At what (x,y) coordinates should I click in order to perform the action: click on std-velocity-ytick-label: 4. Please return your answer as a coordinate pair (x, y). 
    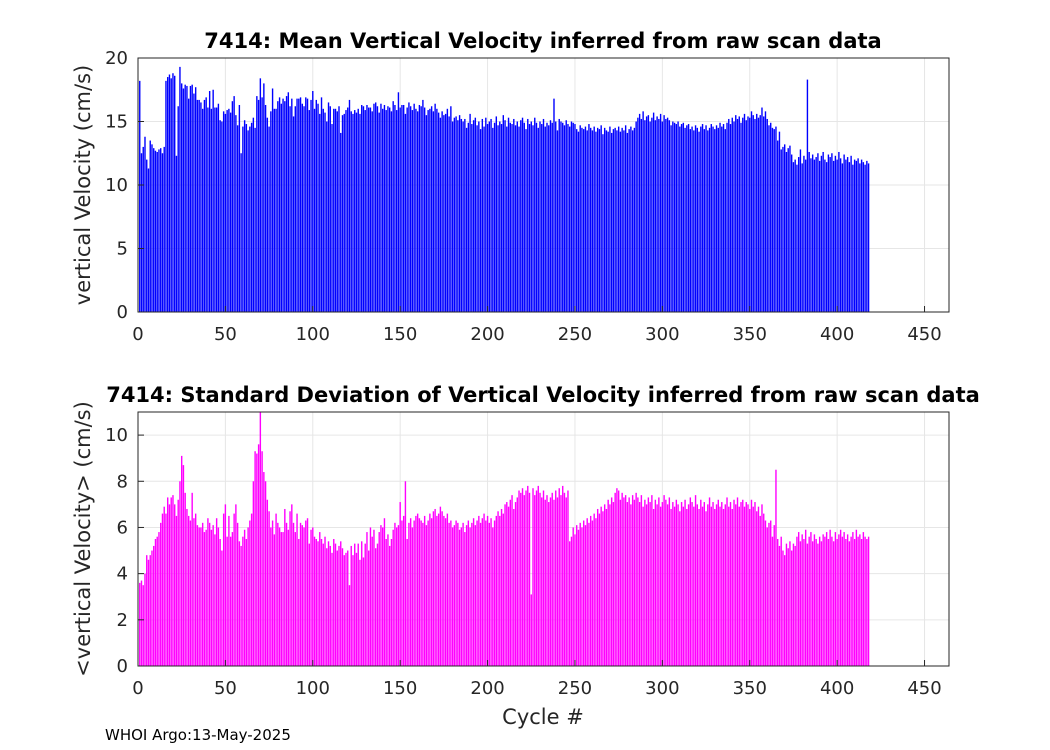
    Looking at the image, I should click on (122, 574).